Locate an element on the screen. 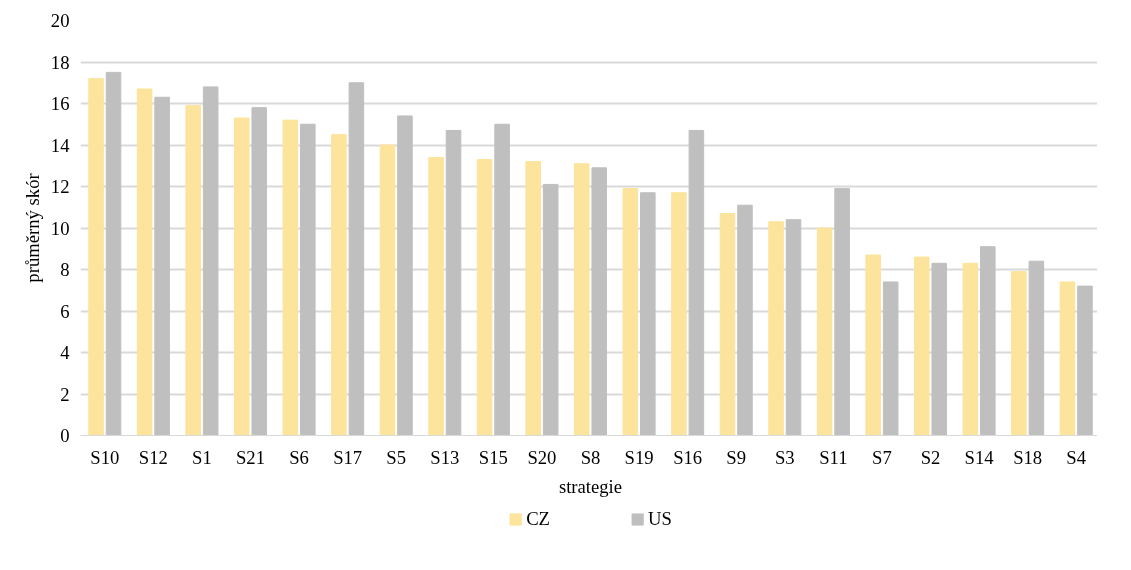 The width and height of the screenshot is (1131, 570). x-tick-label: S9 is located at coordinates (736, 457).